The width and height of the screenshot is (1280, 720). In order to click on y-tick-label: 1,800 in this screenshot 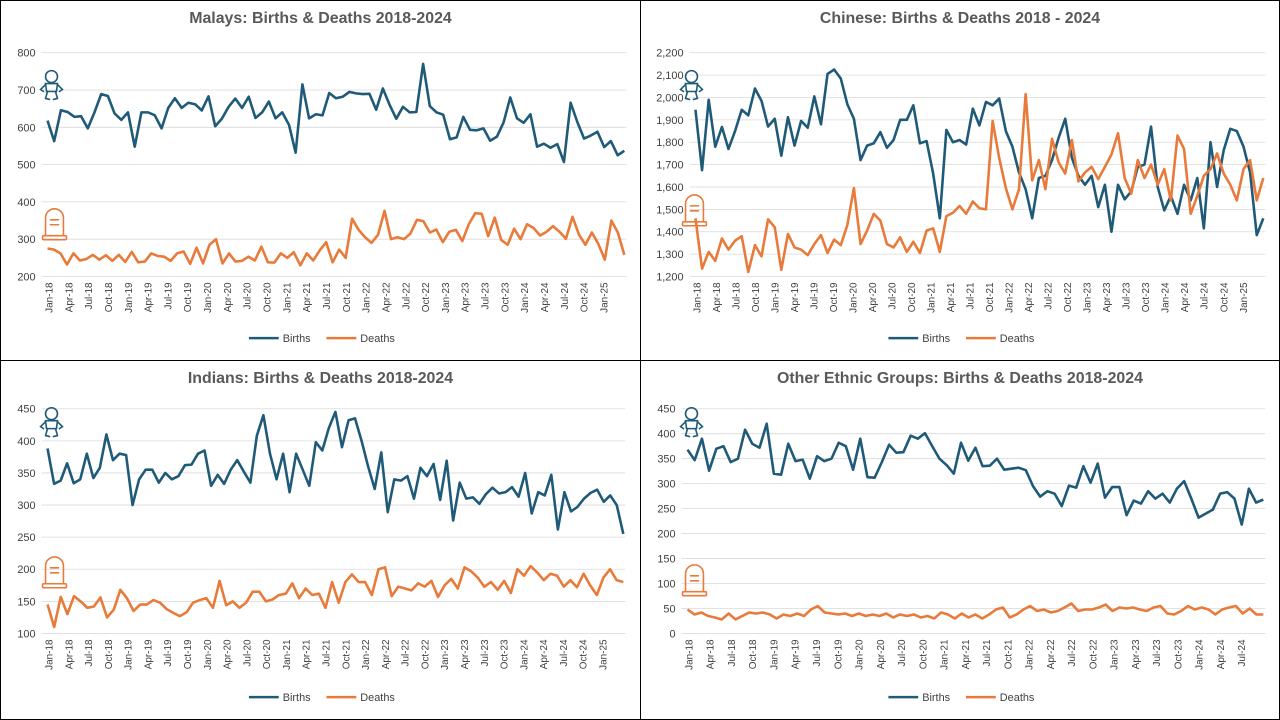, I will do `click(669, 143)`.